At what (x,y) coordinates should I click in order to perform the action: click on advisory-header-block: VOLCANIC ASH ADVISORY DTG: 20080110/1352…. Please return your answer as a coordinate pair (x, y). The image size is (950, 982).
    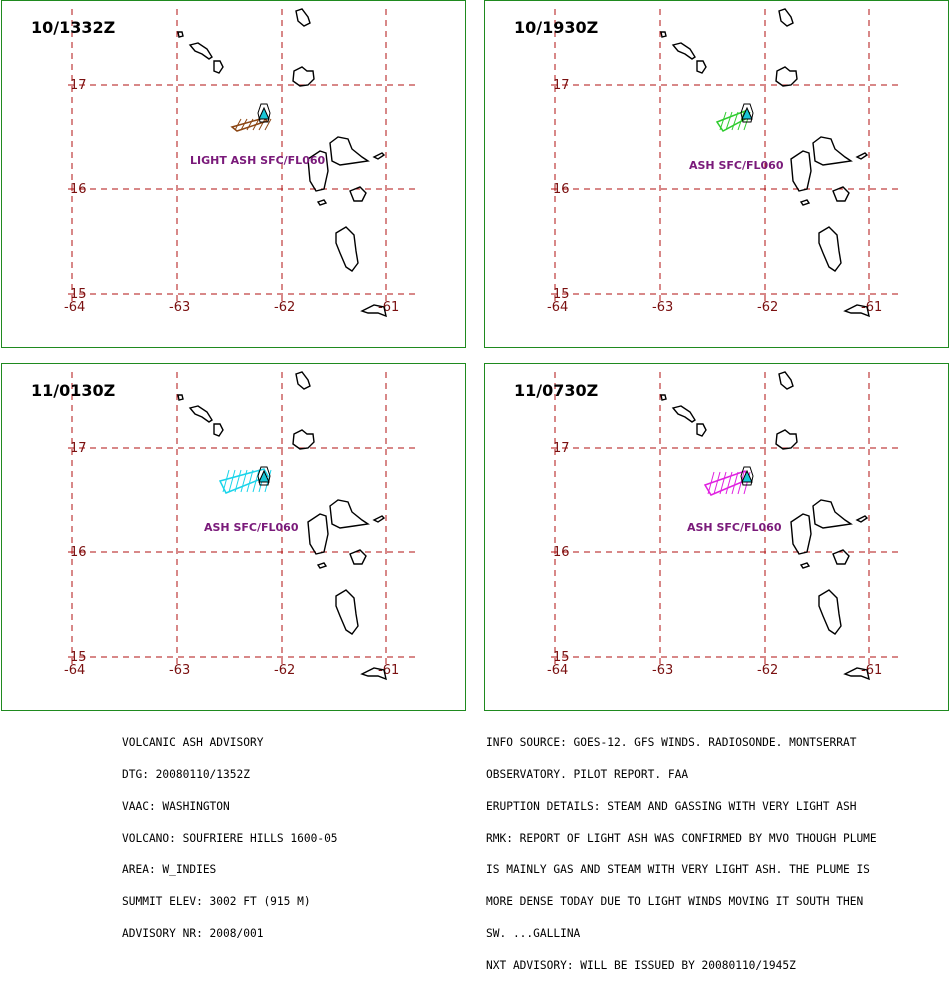
    Looking at the image, I should click on (230, 833).